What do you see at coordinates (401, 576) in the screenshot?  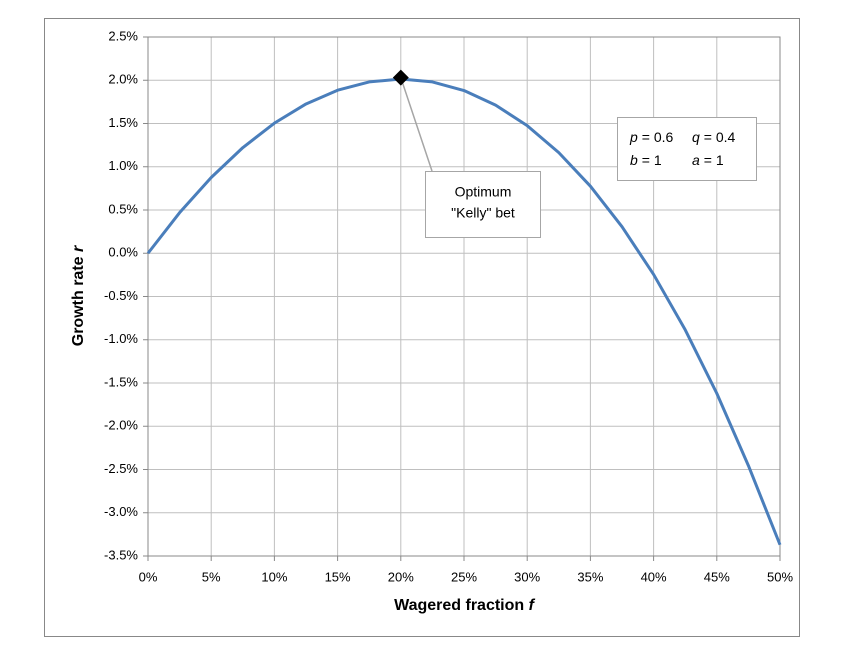 I see `x-tick-label: 20%` at bounding box center [401, 576].